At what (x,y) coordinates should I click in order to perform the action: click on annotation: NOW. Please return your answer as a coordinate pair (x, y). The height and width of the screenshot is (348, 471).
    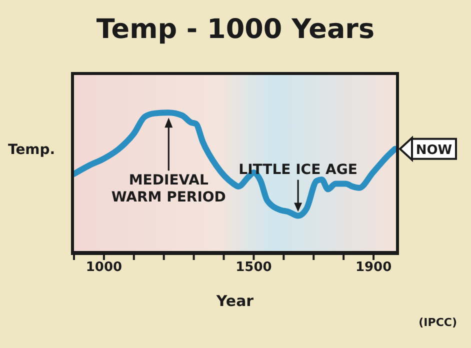
    Looking at the image, I should click on (434, 150).